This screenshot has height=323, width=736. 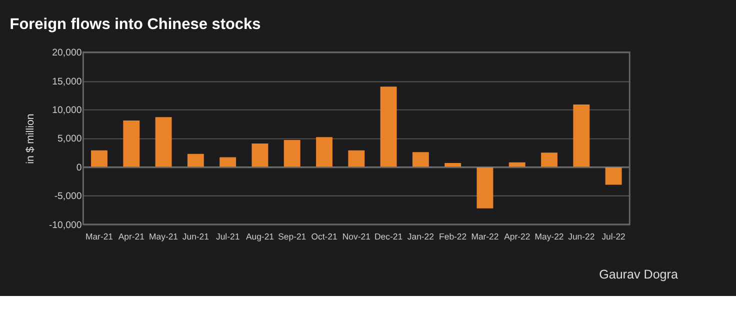 I want to click on x-tick-label: Jan-22, so click(x=420, y=236).